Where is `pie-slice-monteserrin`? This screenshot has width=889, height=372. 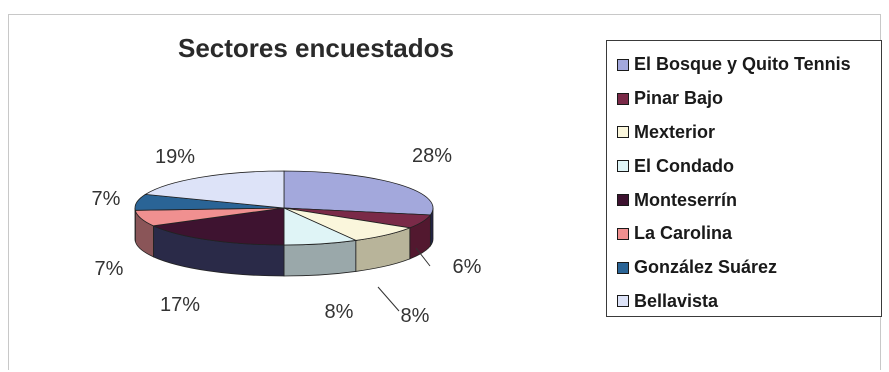
pie-slice-monteserrin is located at coordinates (218, 226).